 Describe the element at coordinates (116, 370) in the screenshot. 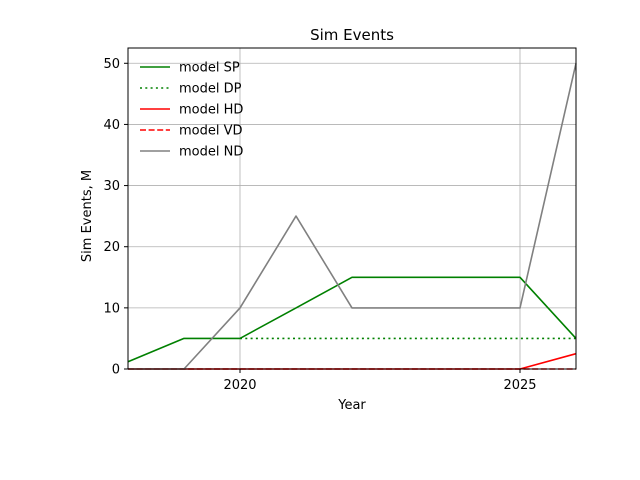

I see `y-tick-label: 0` at that location.